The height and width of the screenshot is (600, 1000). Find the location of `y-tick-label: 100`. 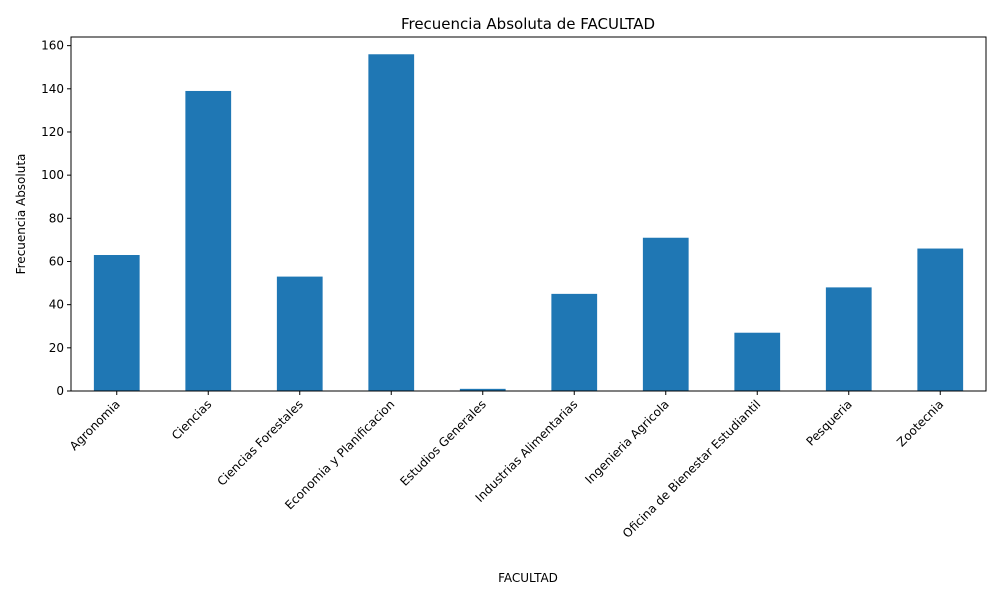

y-tick-label: 100 is located at coordinates (52, 175).